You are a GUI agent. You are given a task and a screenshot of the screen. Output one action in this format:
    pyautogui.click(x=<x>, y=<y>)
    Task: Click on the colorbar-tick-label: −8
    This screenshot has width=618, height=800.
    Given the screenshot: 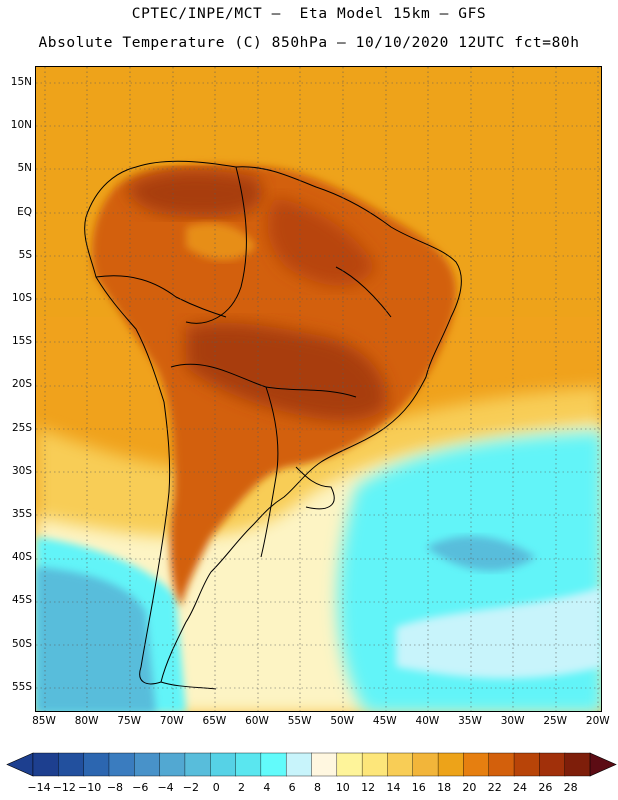 What is the action you would take?
    pyautogui.click(x=115, y=787)
    